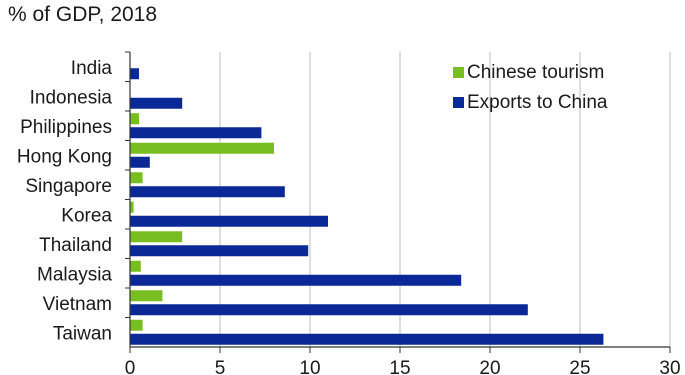 Image resolution: width=685 pixels, height=375 pixels. I want to click on bar-exports-to-china-taiwan, so click(367, 339).